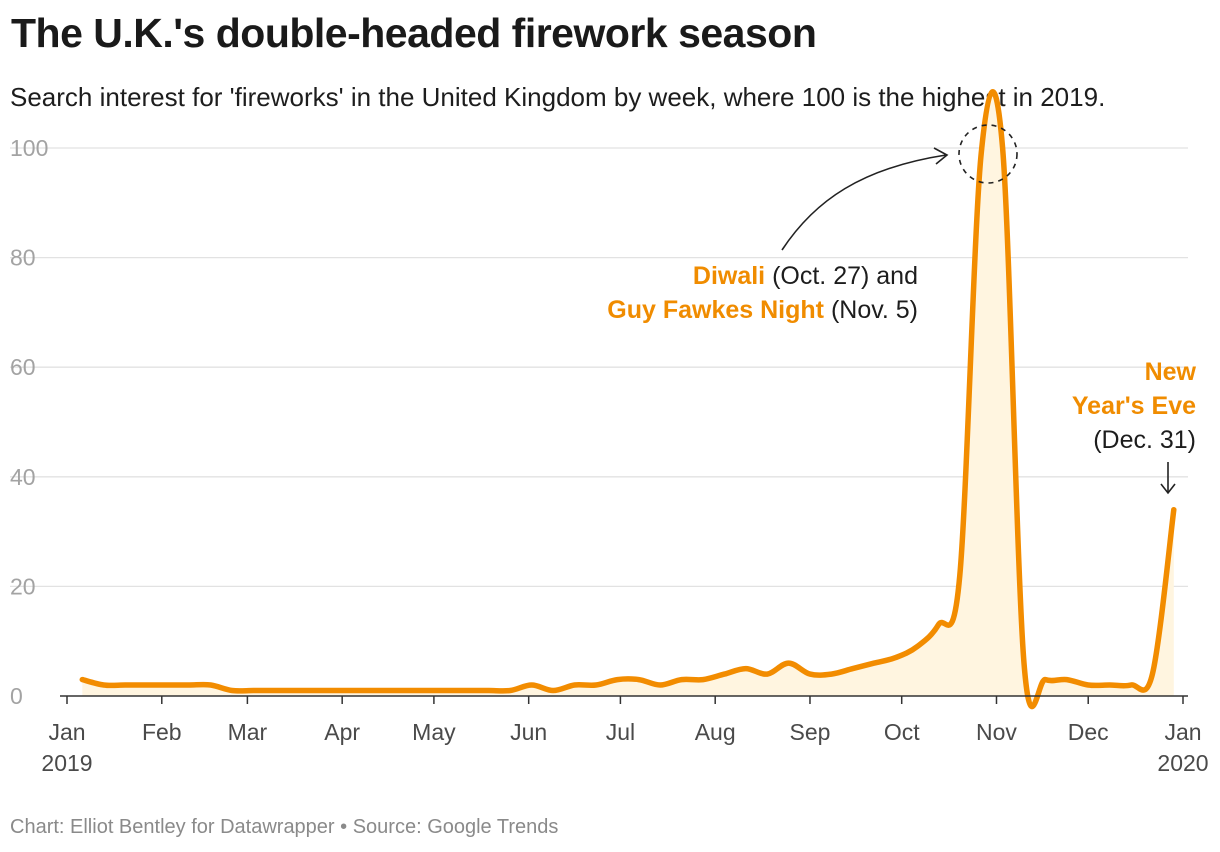 The width and height of the screenshot is (1220, 852). I want to click on peak-callout-arrowhead, so click(941, 156).